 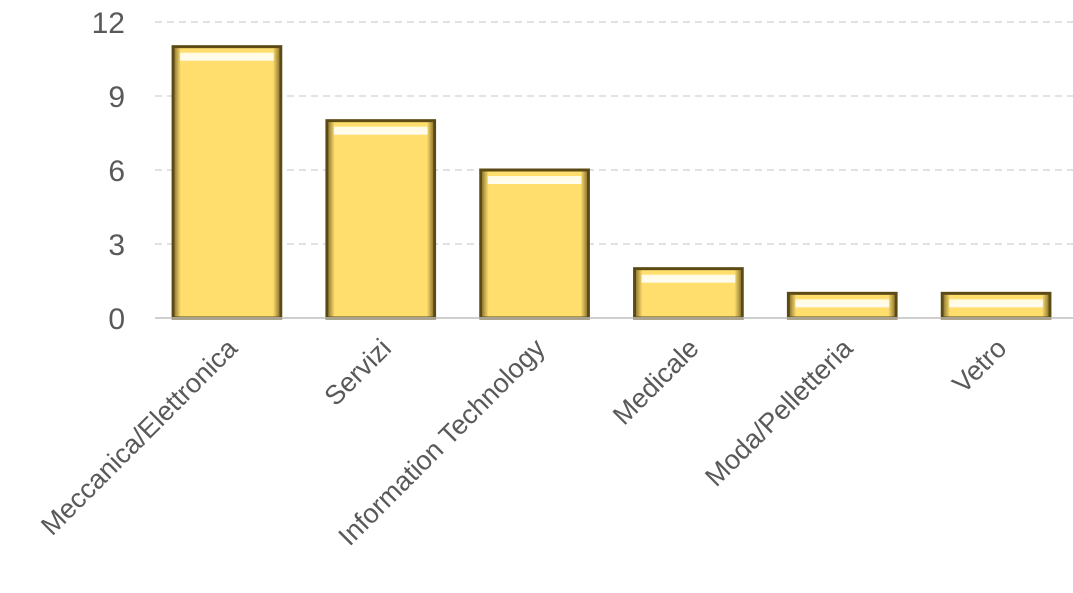 What do you see at coordinates (779, 412) in the screenshot?
I see `x-tick-label: Moda/Pelletteria` at bounding box center [779, 412].